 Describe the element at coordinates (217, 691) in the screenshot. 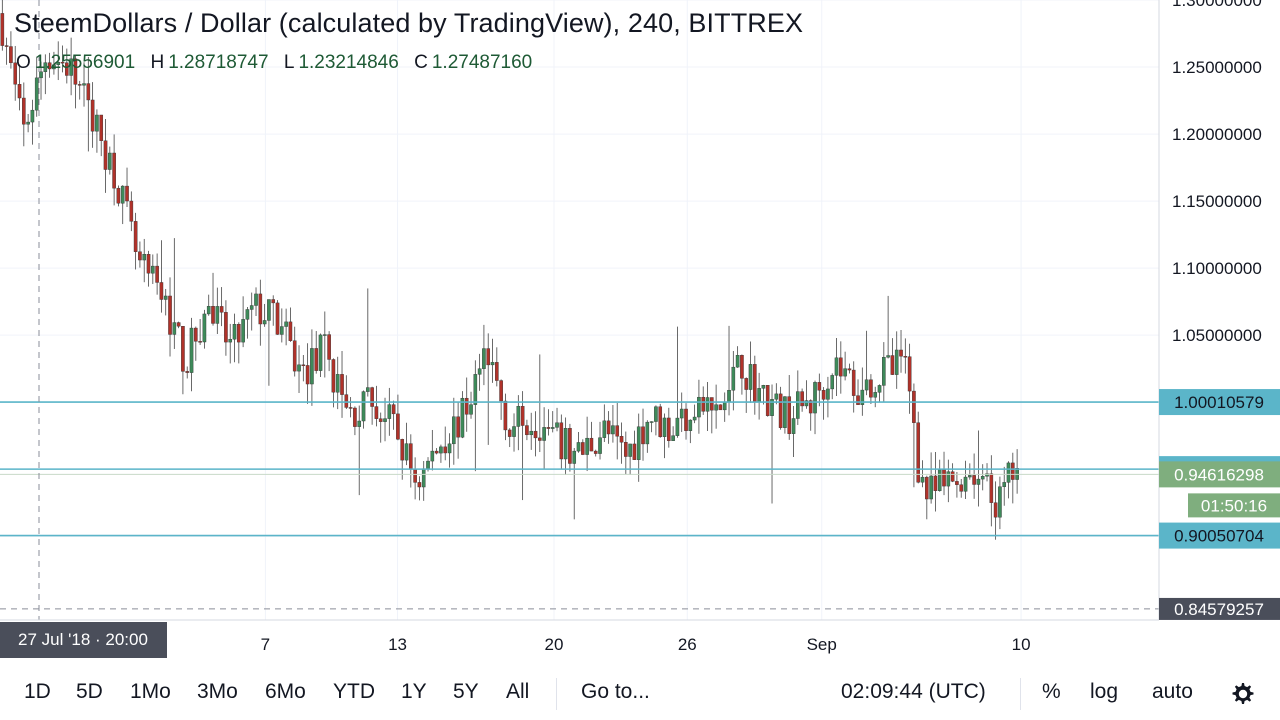

I see `range-3mo-button: 3Mo` at that location.